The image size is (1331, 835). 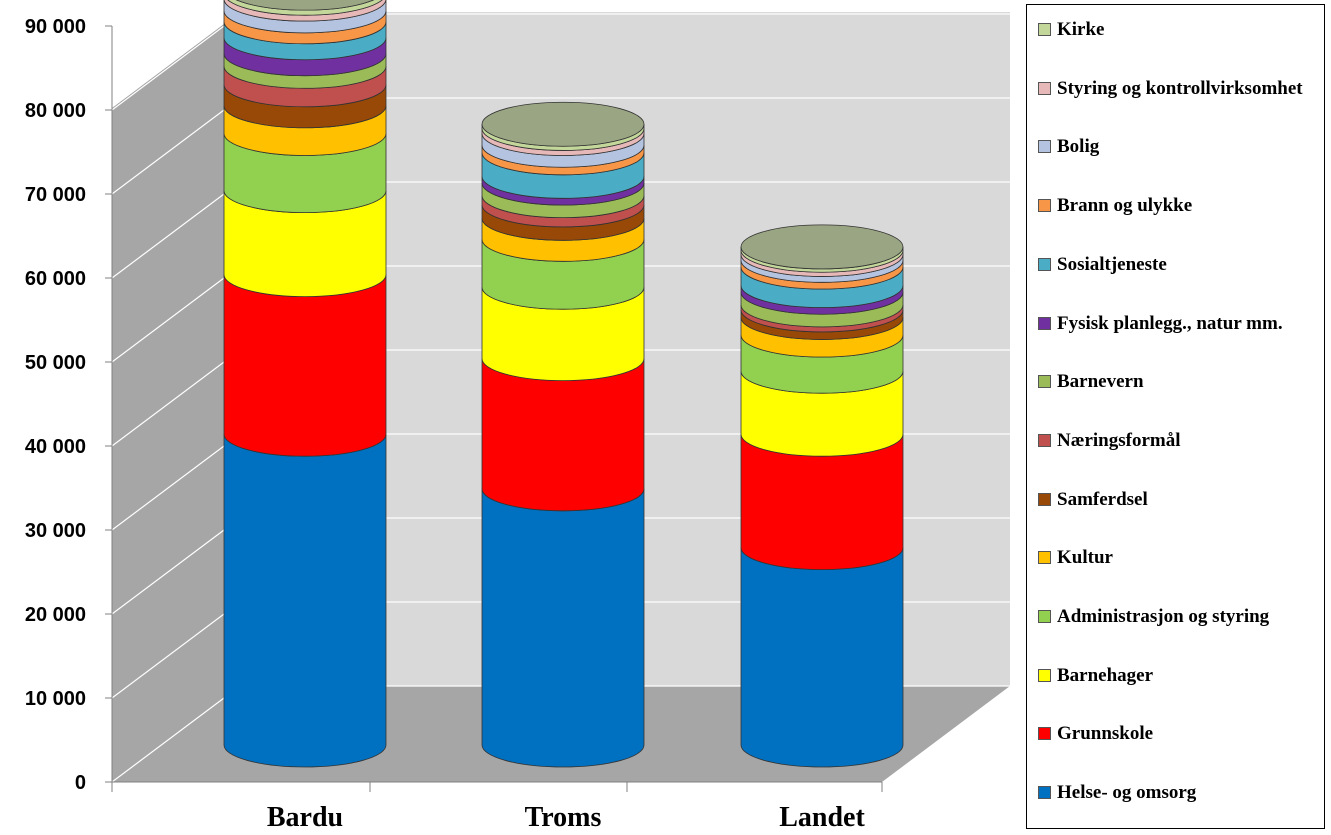 I want to click on legend-label: Sosialtjeneste, so click(x=1112, y=264).